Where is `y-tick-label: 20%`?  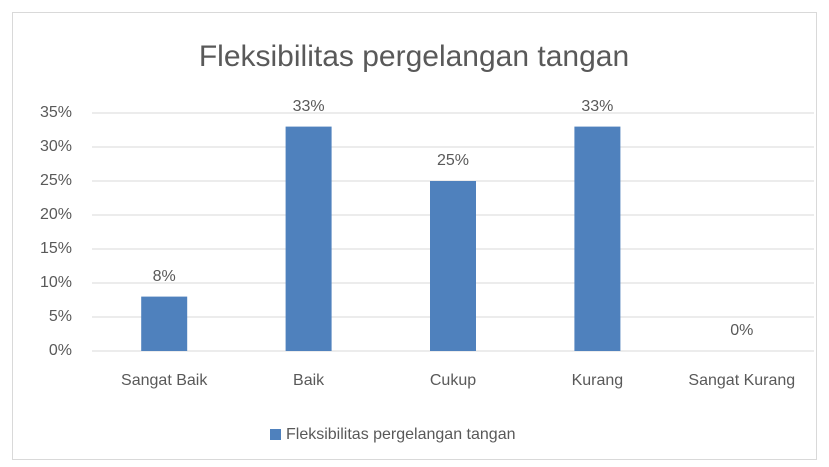 y-tick-label: 20% is located at coordinates (56, 214).